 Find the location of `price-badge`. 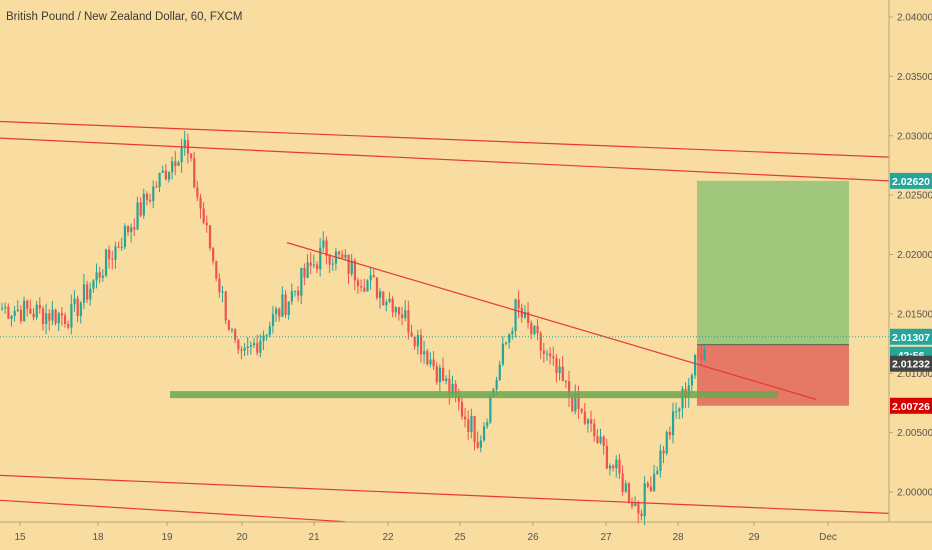

price-badge is located at coordinates (911, 336).